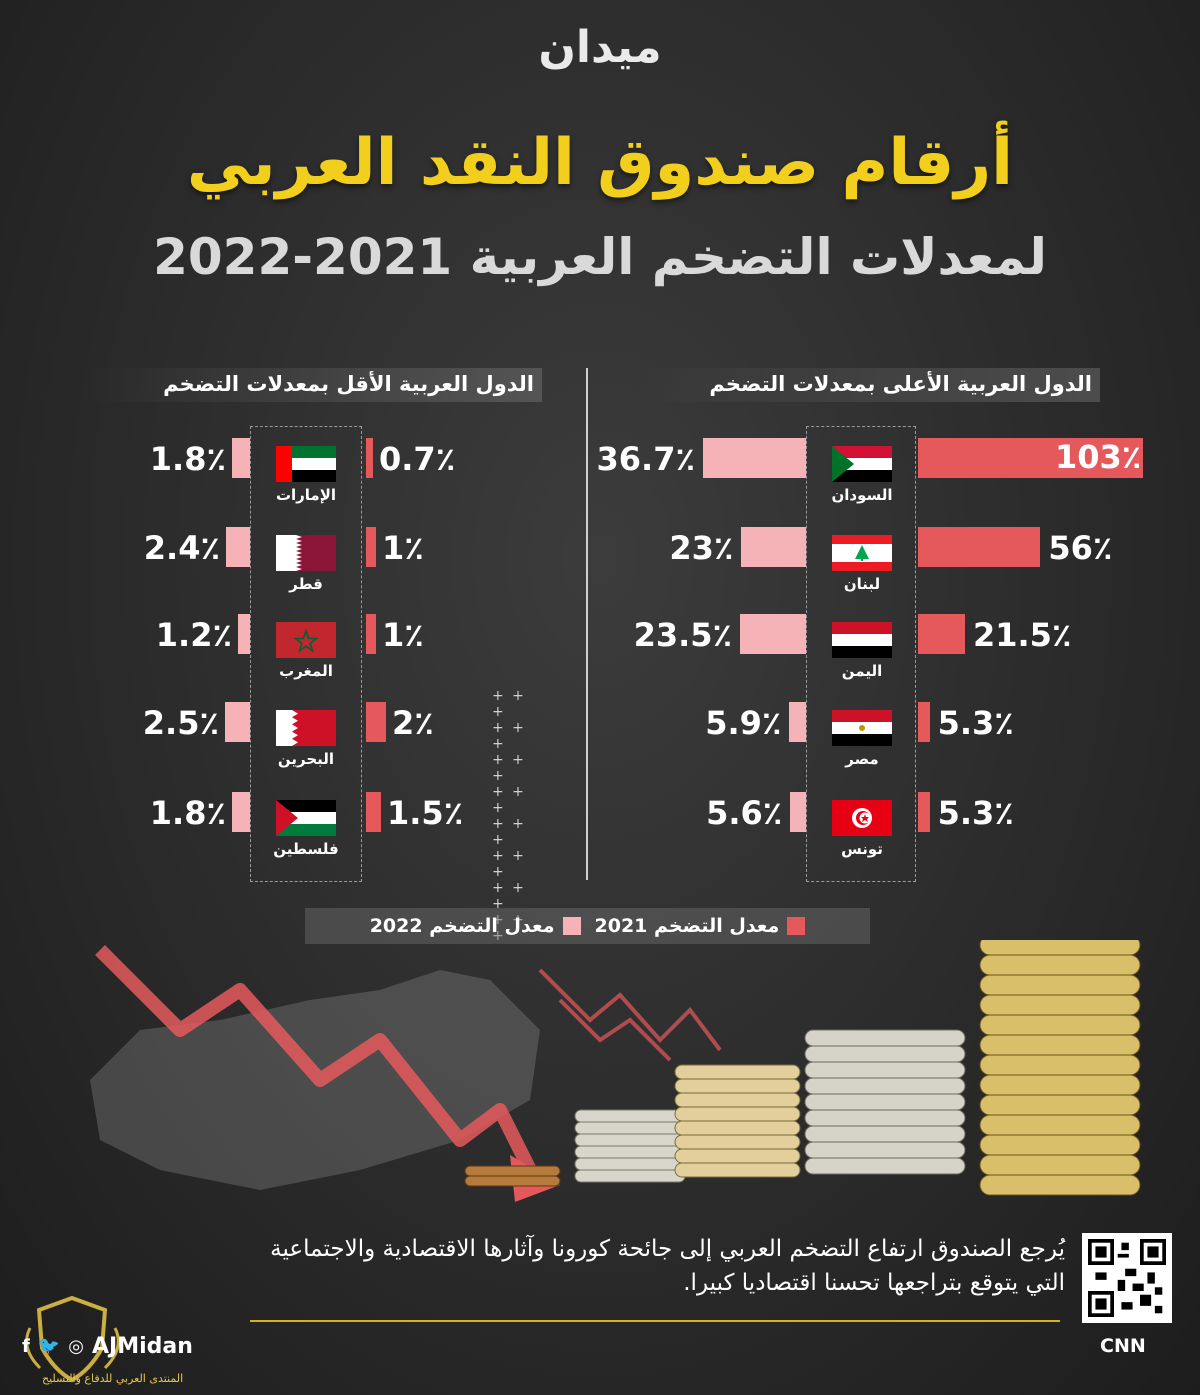 The height and width of the screenshot is (1395, 1200). Describe the element at coordinates (587, 926) in the screenshot. I see `chart-legend: معدل التضخم 2021 معدل التضخم 2022` at that location.